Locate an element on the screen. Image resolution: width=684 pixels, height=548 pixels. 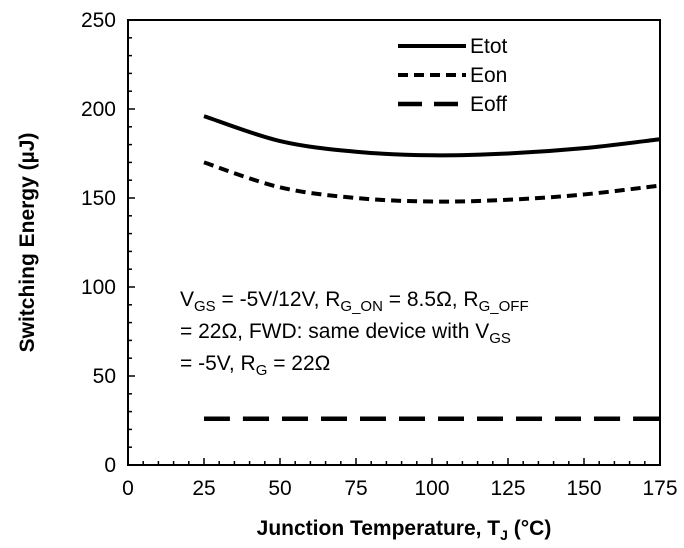
x-tick-label: 50 is located at coordinates (279, 488).